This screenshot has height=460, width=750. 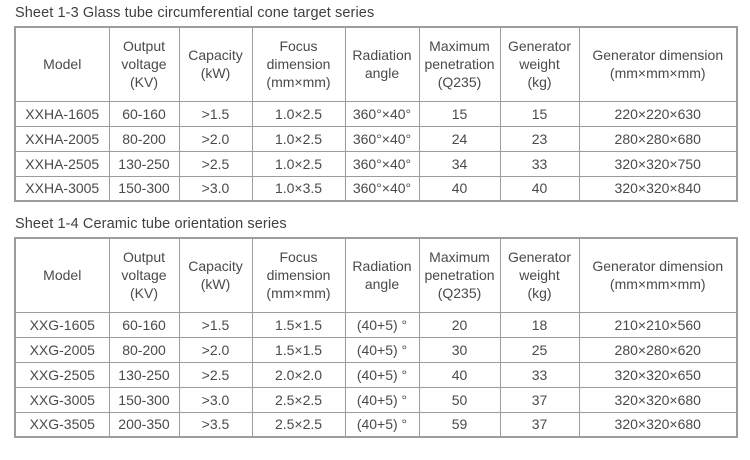 What do you see at coordinates (658, 374) in the screenshot?
I see `cell-generator-dimension: 320×320×650` at bounding box center [658, 374].